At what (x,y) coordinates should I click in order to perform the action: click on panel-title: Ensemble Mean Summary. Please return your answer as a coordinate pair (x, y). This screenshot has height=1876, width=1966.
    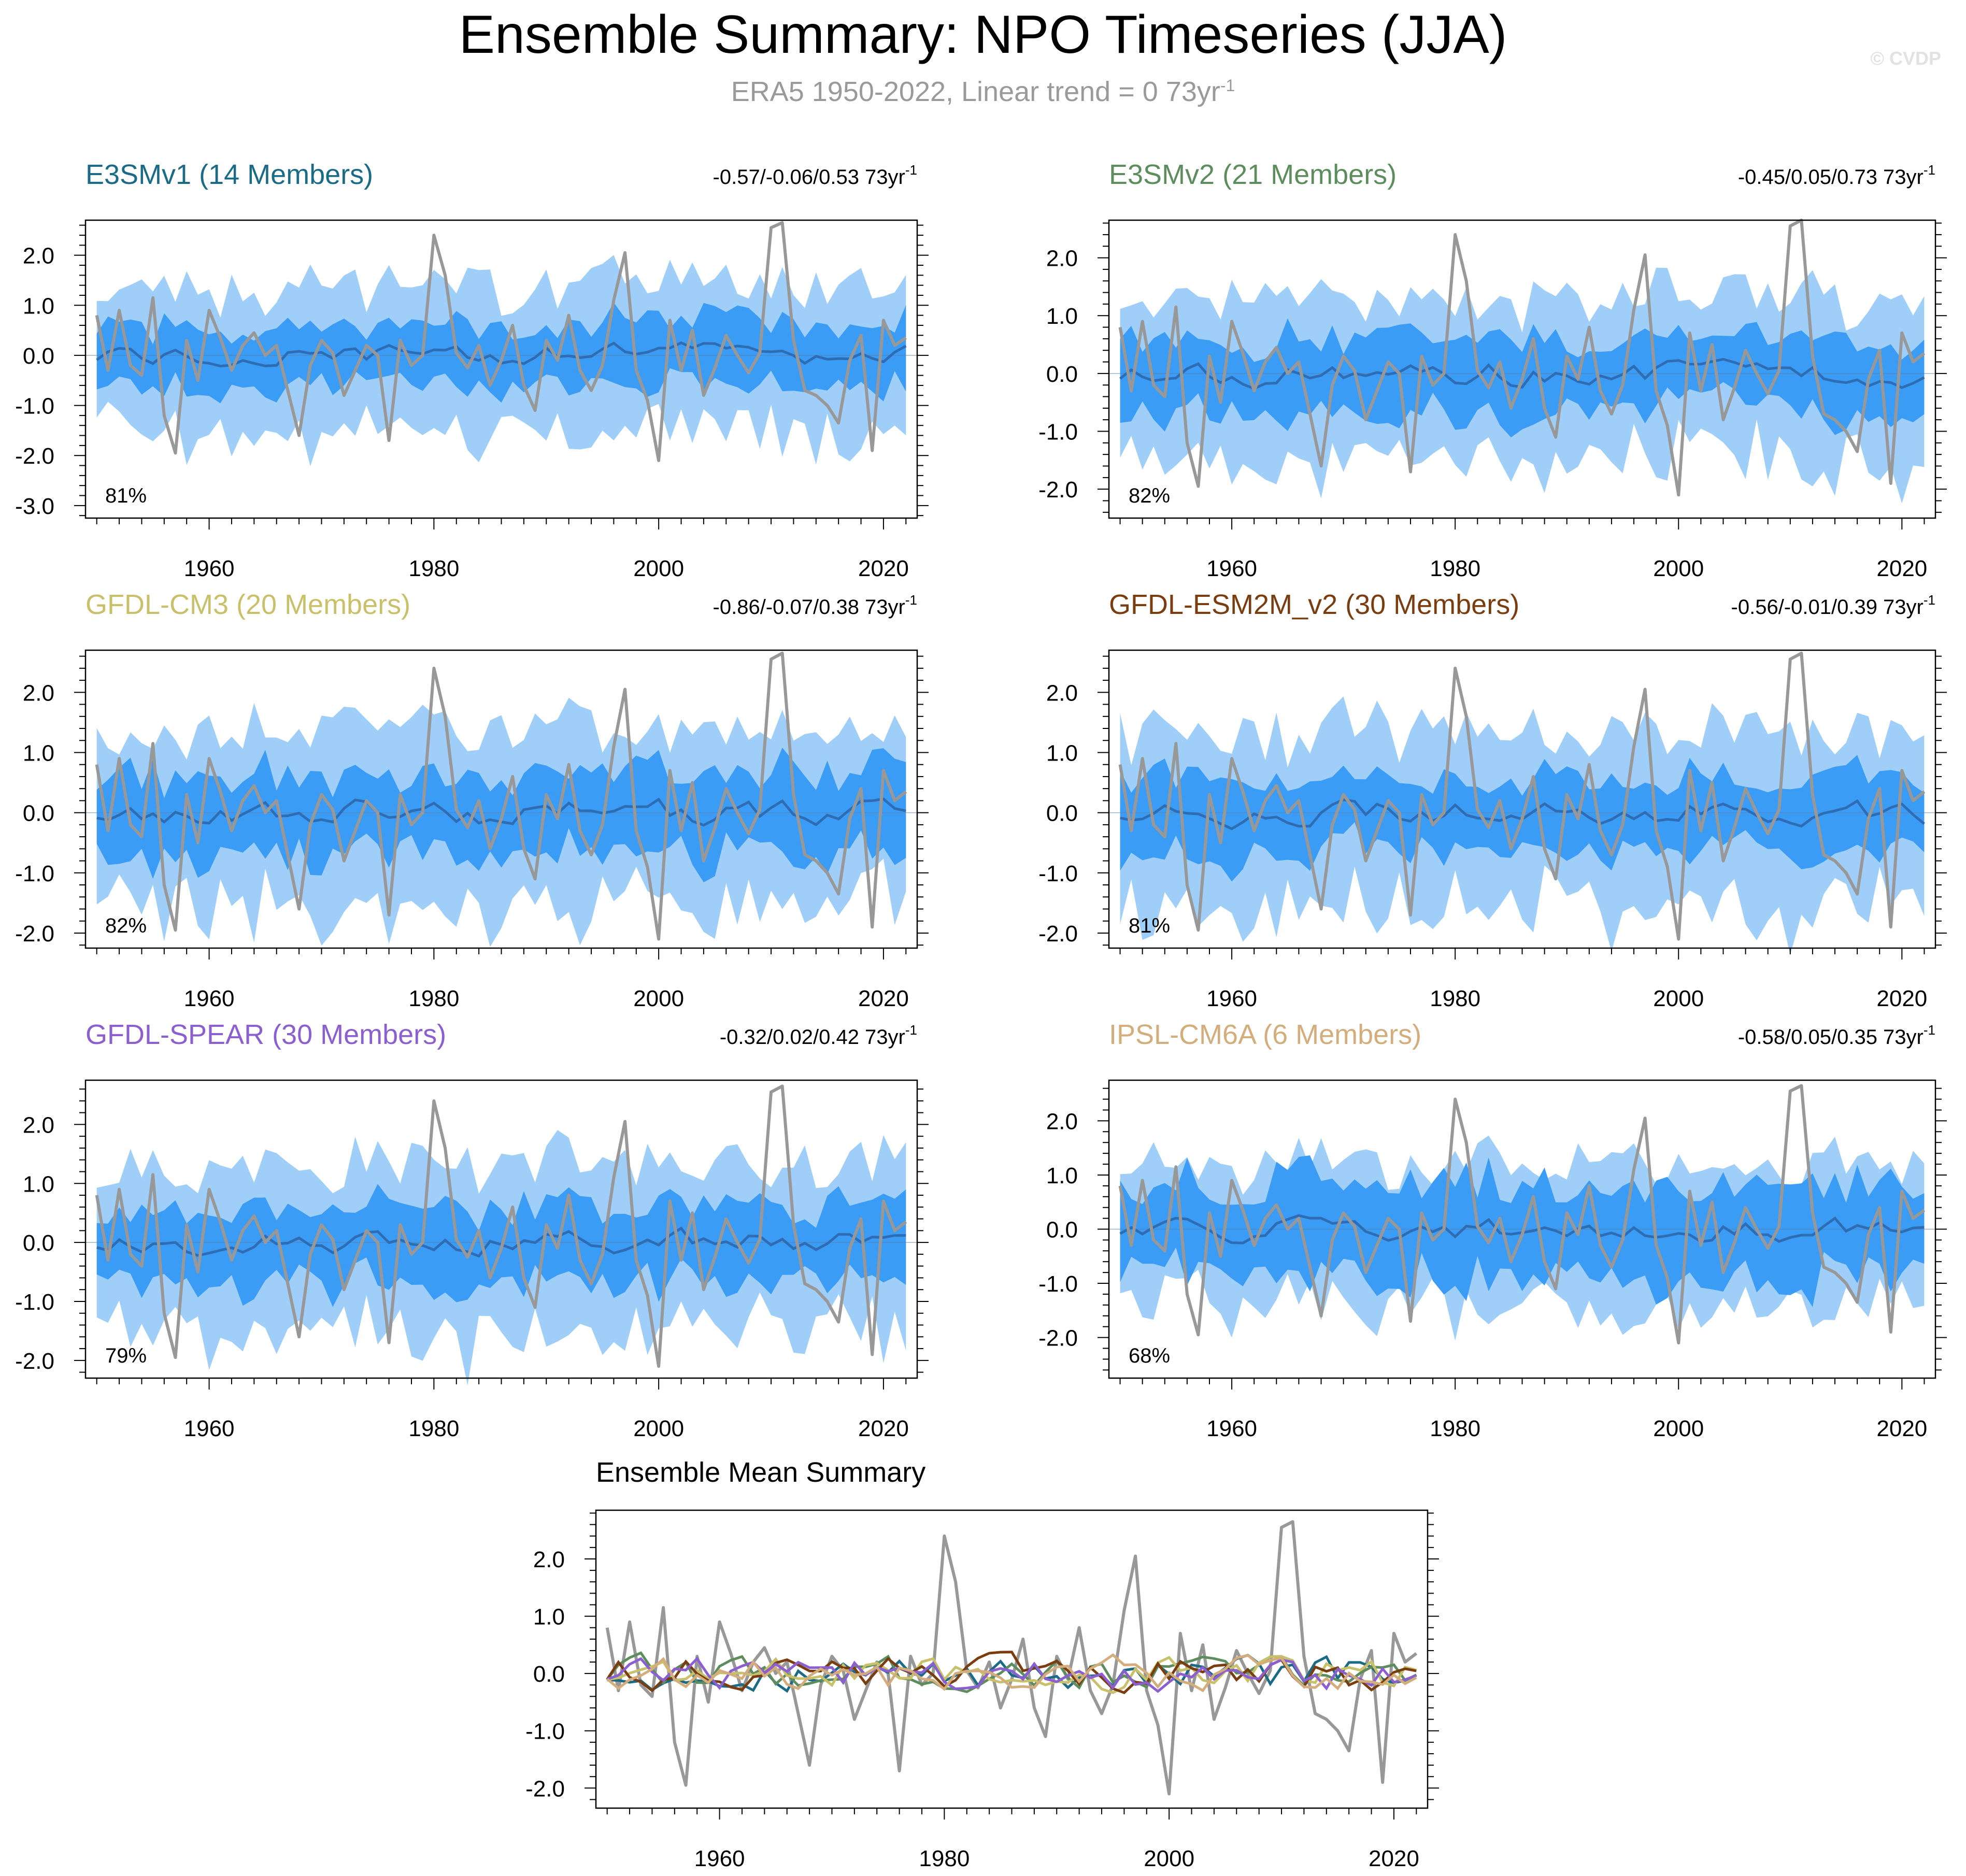
    Looking at the image, I should click on (761, 1472).